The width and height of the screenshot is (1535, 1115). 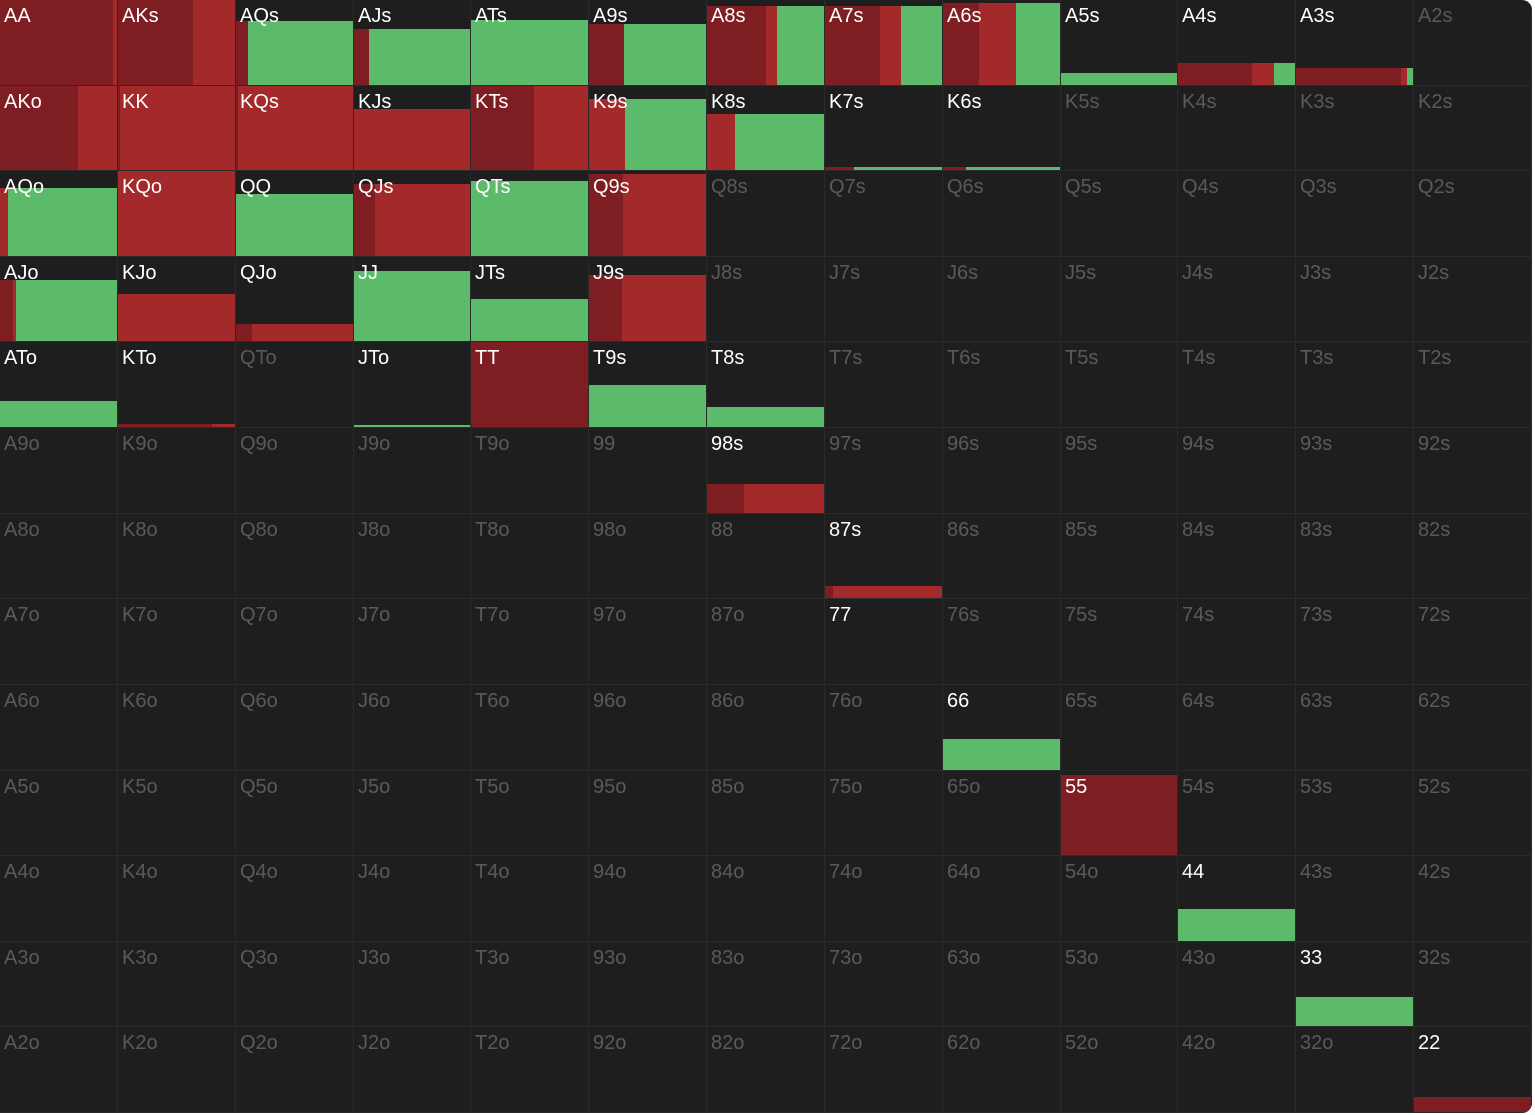 What do you see at coordinates (1119, 385) in the screenshot?
I see `hand-cell-T5s: T5s` at bounding box center [1119, 385].